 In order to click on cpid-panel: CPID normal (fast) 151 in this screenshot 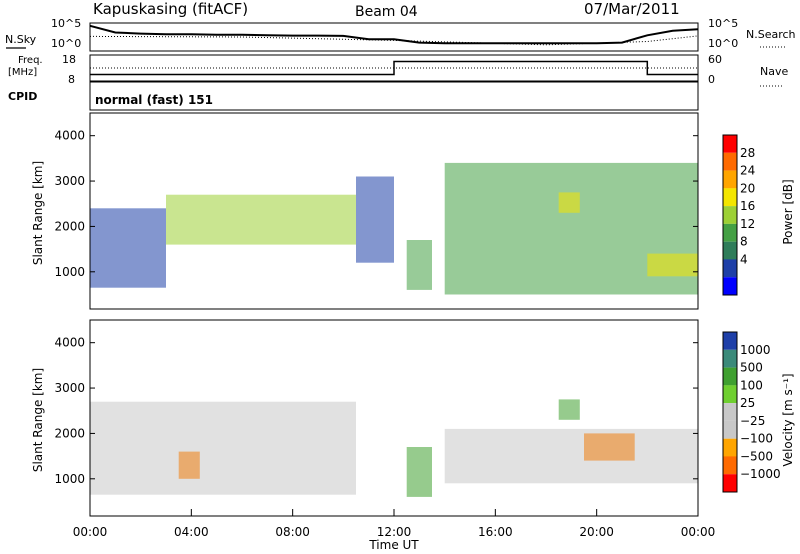, I will do `click(353, 96)`.